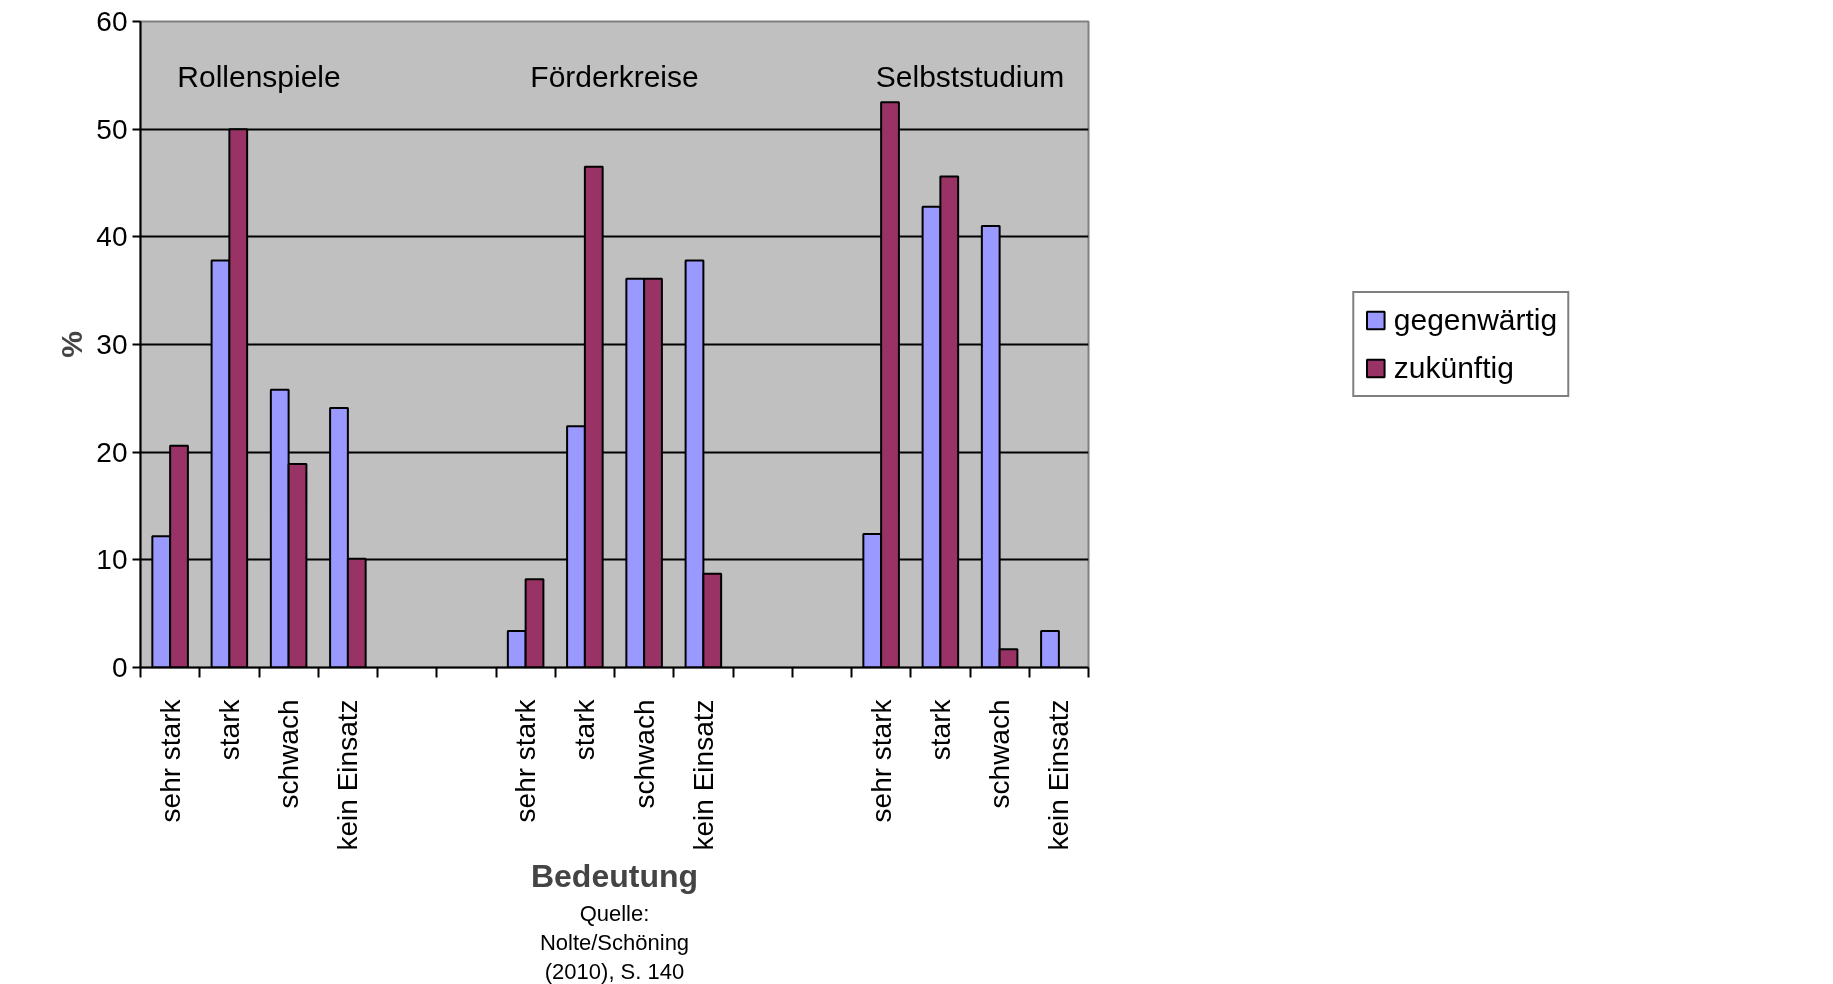 This screenshot has height=984, width=1833. I want to click on annotation: Selbststudium, so click(970, 76).